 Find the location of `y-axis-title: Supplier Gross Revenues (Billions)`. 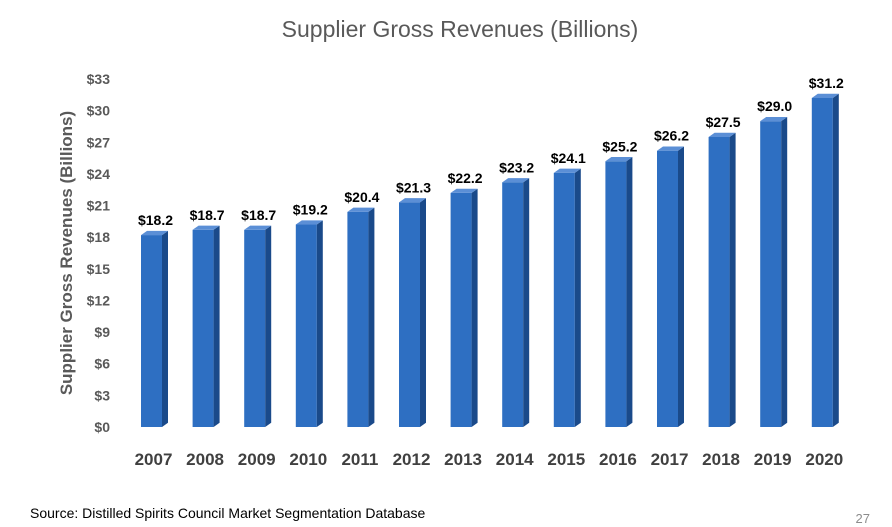

y-axis-title: Supplier Gross Revenues (Billions) is located at coordinates (66, 253).